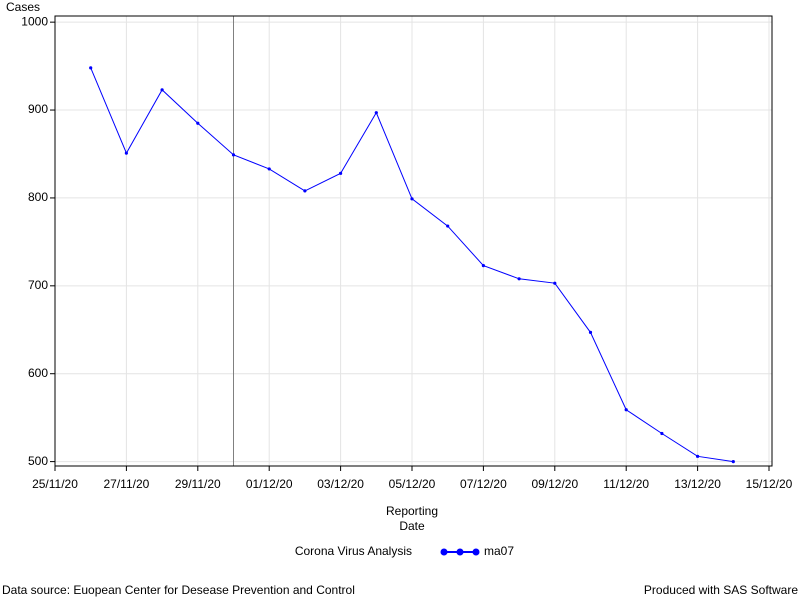 The height and width of the screenshot is (600, 800). What do you see at coordinates (721, 590) in the screenshot?
I see `footnote-right: Produced with SAS Software` at bounding box center [721, 590].